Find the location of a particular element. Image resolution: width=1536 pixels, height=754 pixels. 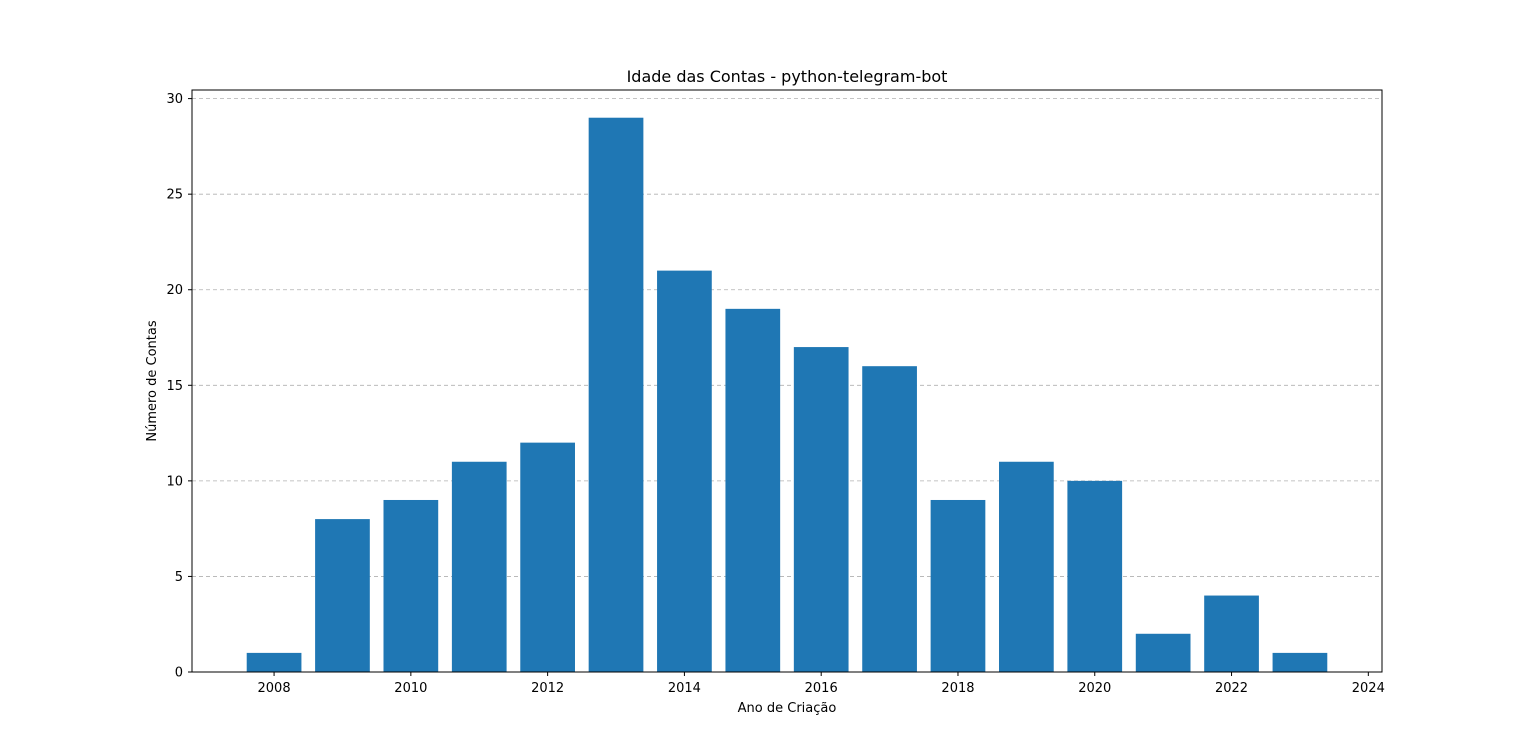

y-tick-label: 30 is located at coordinates (174, 99).